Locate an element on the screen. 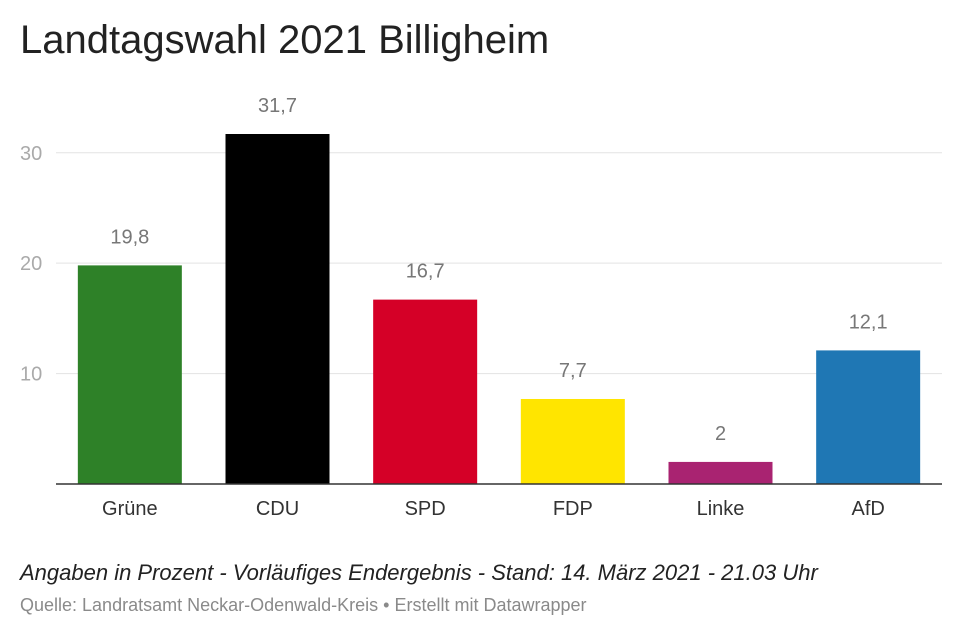  y-tick-label: 20 is located at coordinates (31, 264).